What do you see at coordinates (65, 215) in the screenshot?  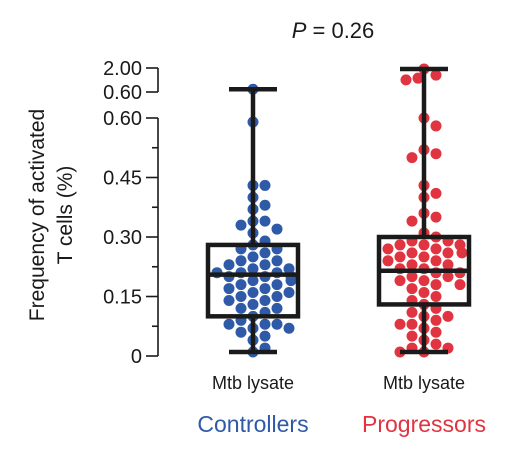 I see `y-axis-label-line-2: T cells (%)` at bounding box center [65, 215].